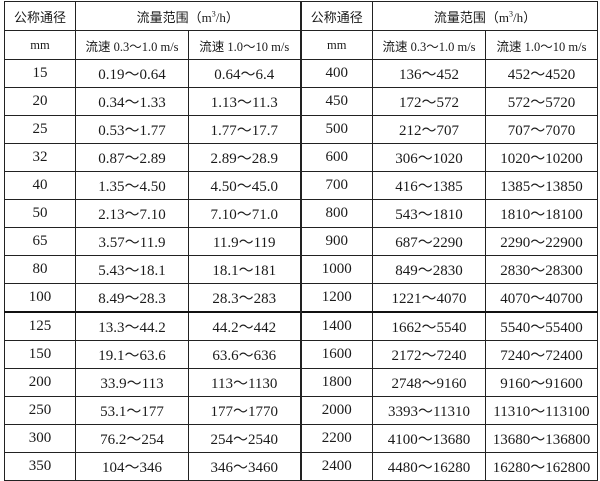 The width and height of the screenshot is (600, 481). I want to click on cell-flow-low: 306～1020, so click(429, 157).